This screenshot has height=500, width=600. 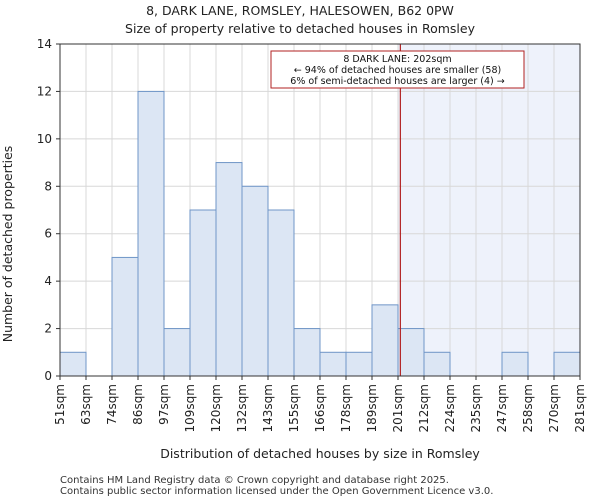 I want to click on x-tick-label-120sqm: 120sqm, so click(x=216, y=408).